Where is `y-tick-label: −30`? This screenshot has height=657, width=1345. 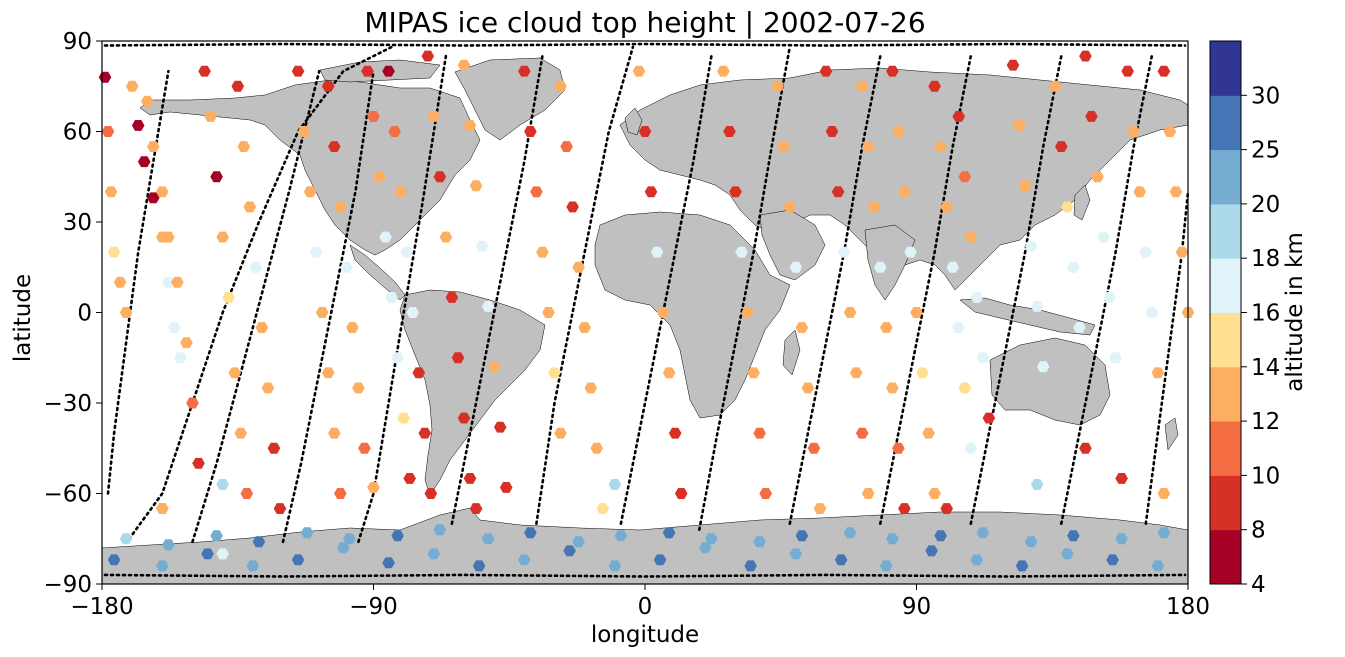 y-tick-label: −30 is located at coordinates (67, 404).